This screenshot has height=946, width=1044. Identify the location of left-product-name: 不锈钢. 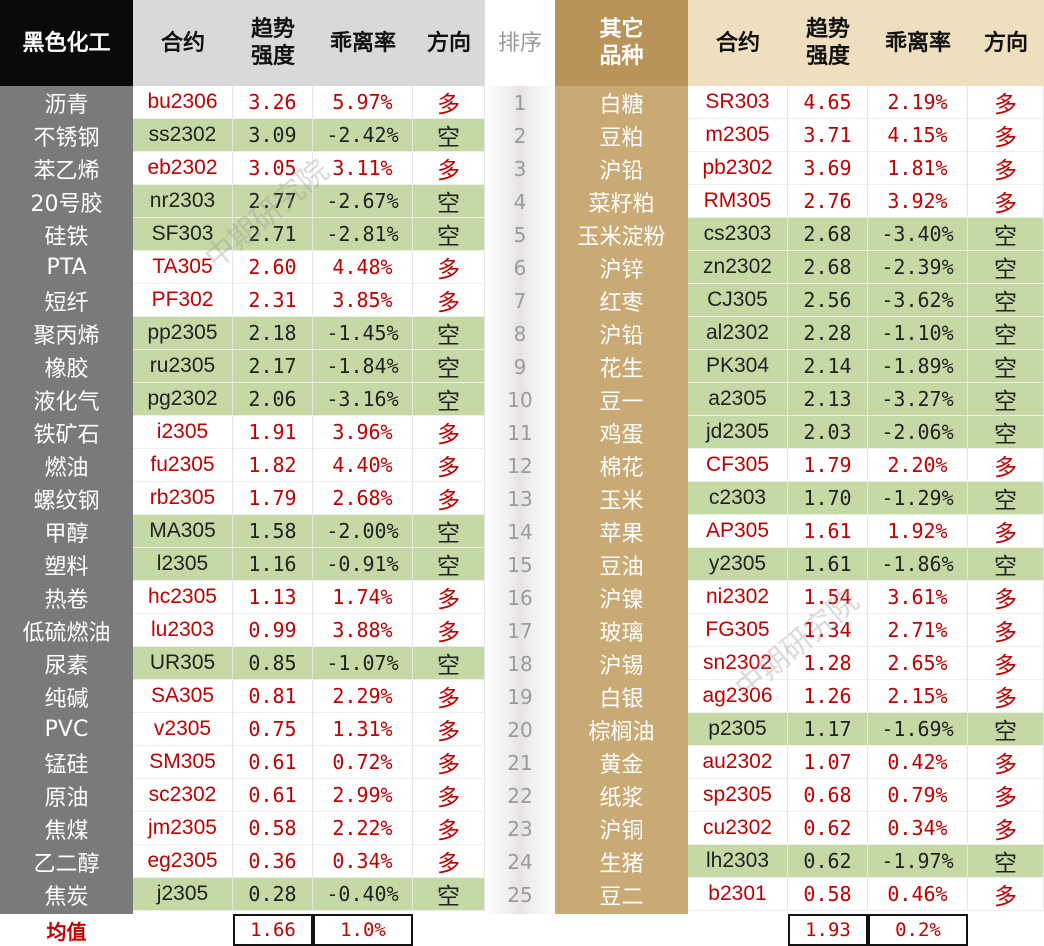
(66, 138).